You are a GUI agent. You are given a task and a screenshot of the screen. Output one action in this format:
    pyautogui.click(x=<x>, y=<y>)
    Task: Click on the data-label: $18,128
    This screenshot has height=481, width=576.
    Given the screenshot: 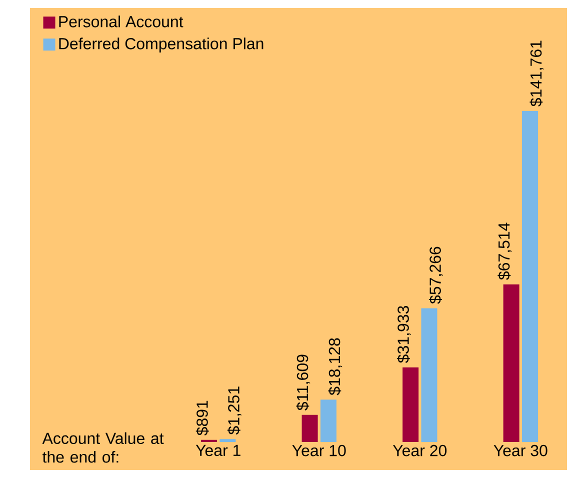 What is the action you would take?
    pyautogui.click(x=335, y=367)
    